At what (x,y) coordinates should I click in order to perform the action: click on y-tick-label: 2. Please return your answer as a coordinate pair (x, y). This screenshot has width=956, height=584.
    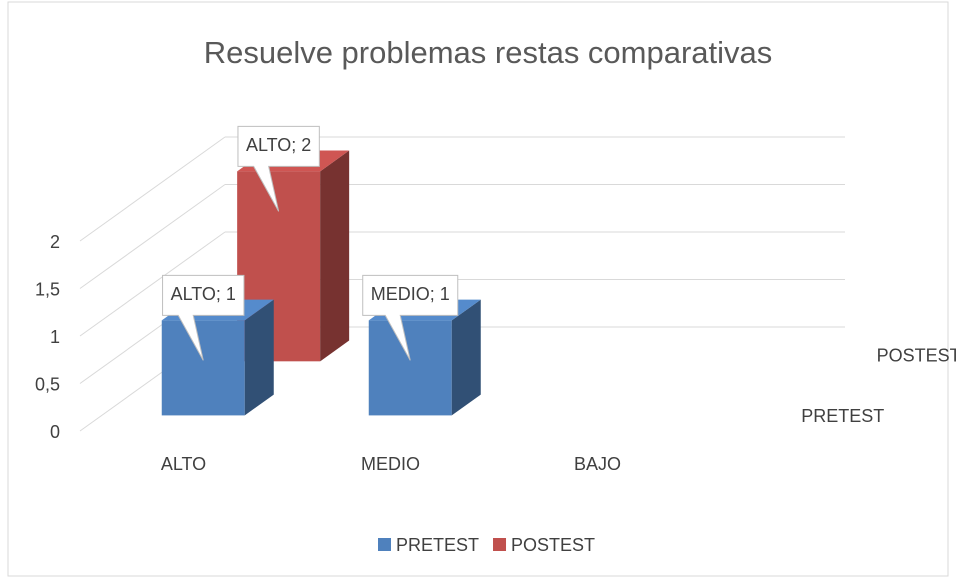
    Looking at the image, I should click on (55, 242).